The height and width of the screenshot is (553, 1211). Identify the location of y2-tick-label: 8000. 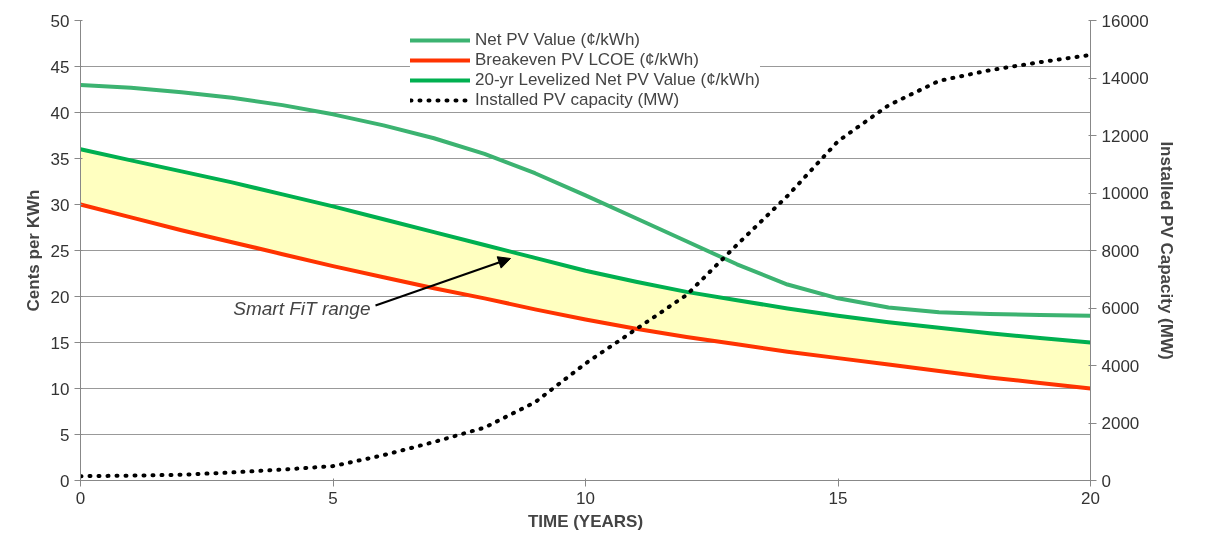
(1120, 251).